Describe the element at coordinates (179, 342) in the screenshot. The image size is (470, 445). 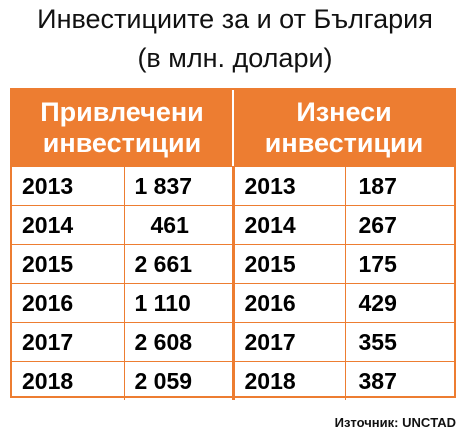
I see `attracted-value-cell: 2 608` at that location.